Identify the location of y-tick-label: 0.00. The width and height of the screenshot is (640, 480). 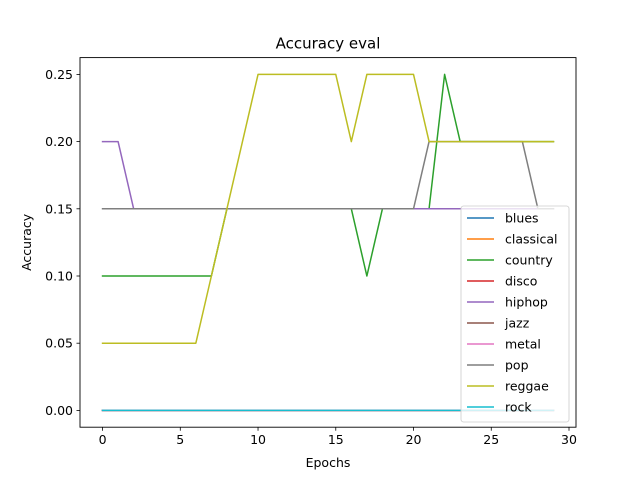
(59, 410).